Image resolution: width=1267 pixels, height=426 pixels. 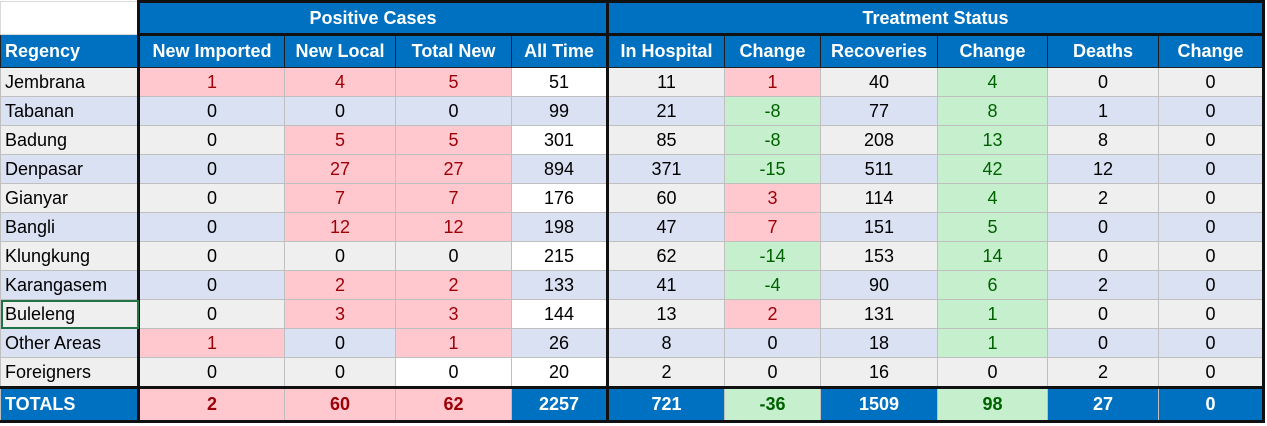 I want to click on value-cell: 151, so click(x=879, y=227).